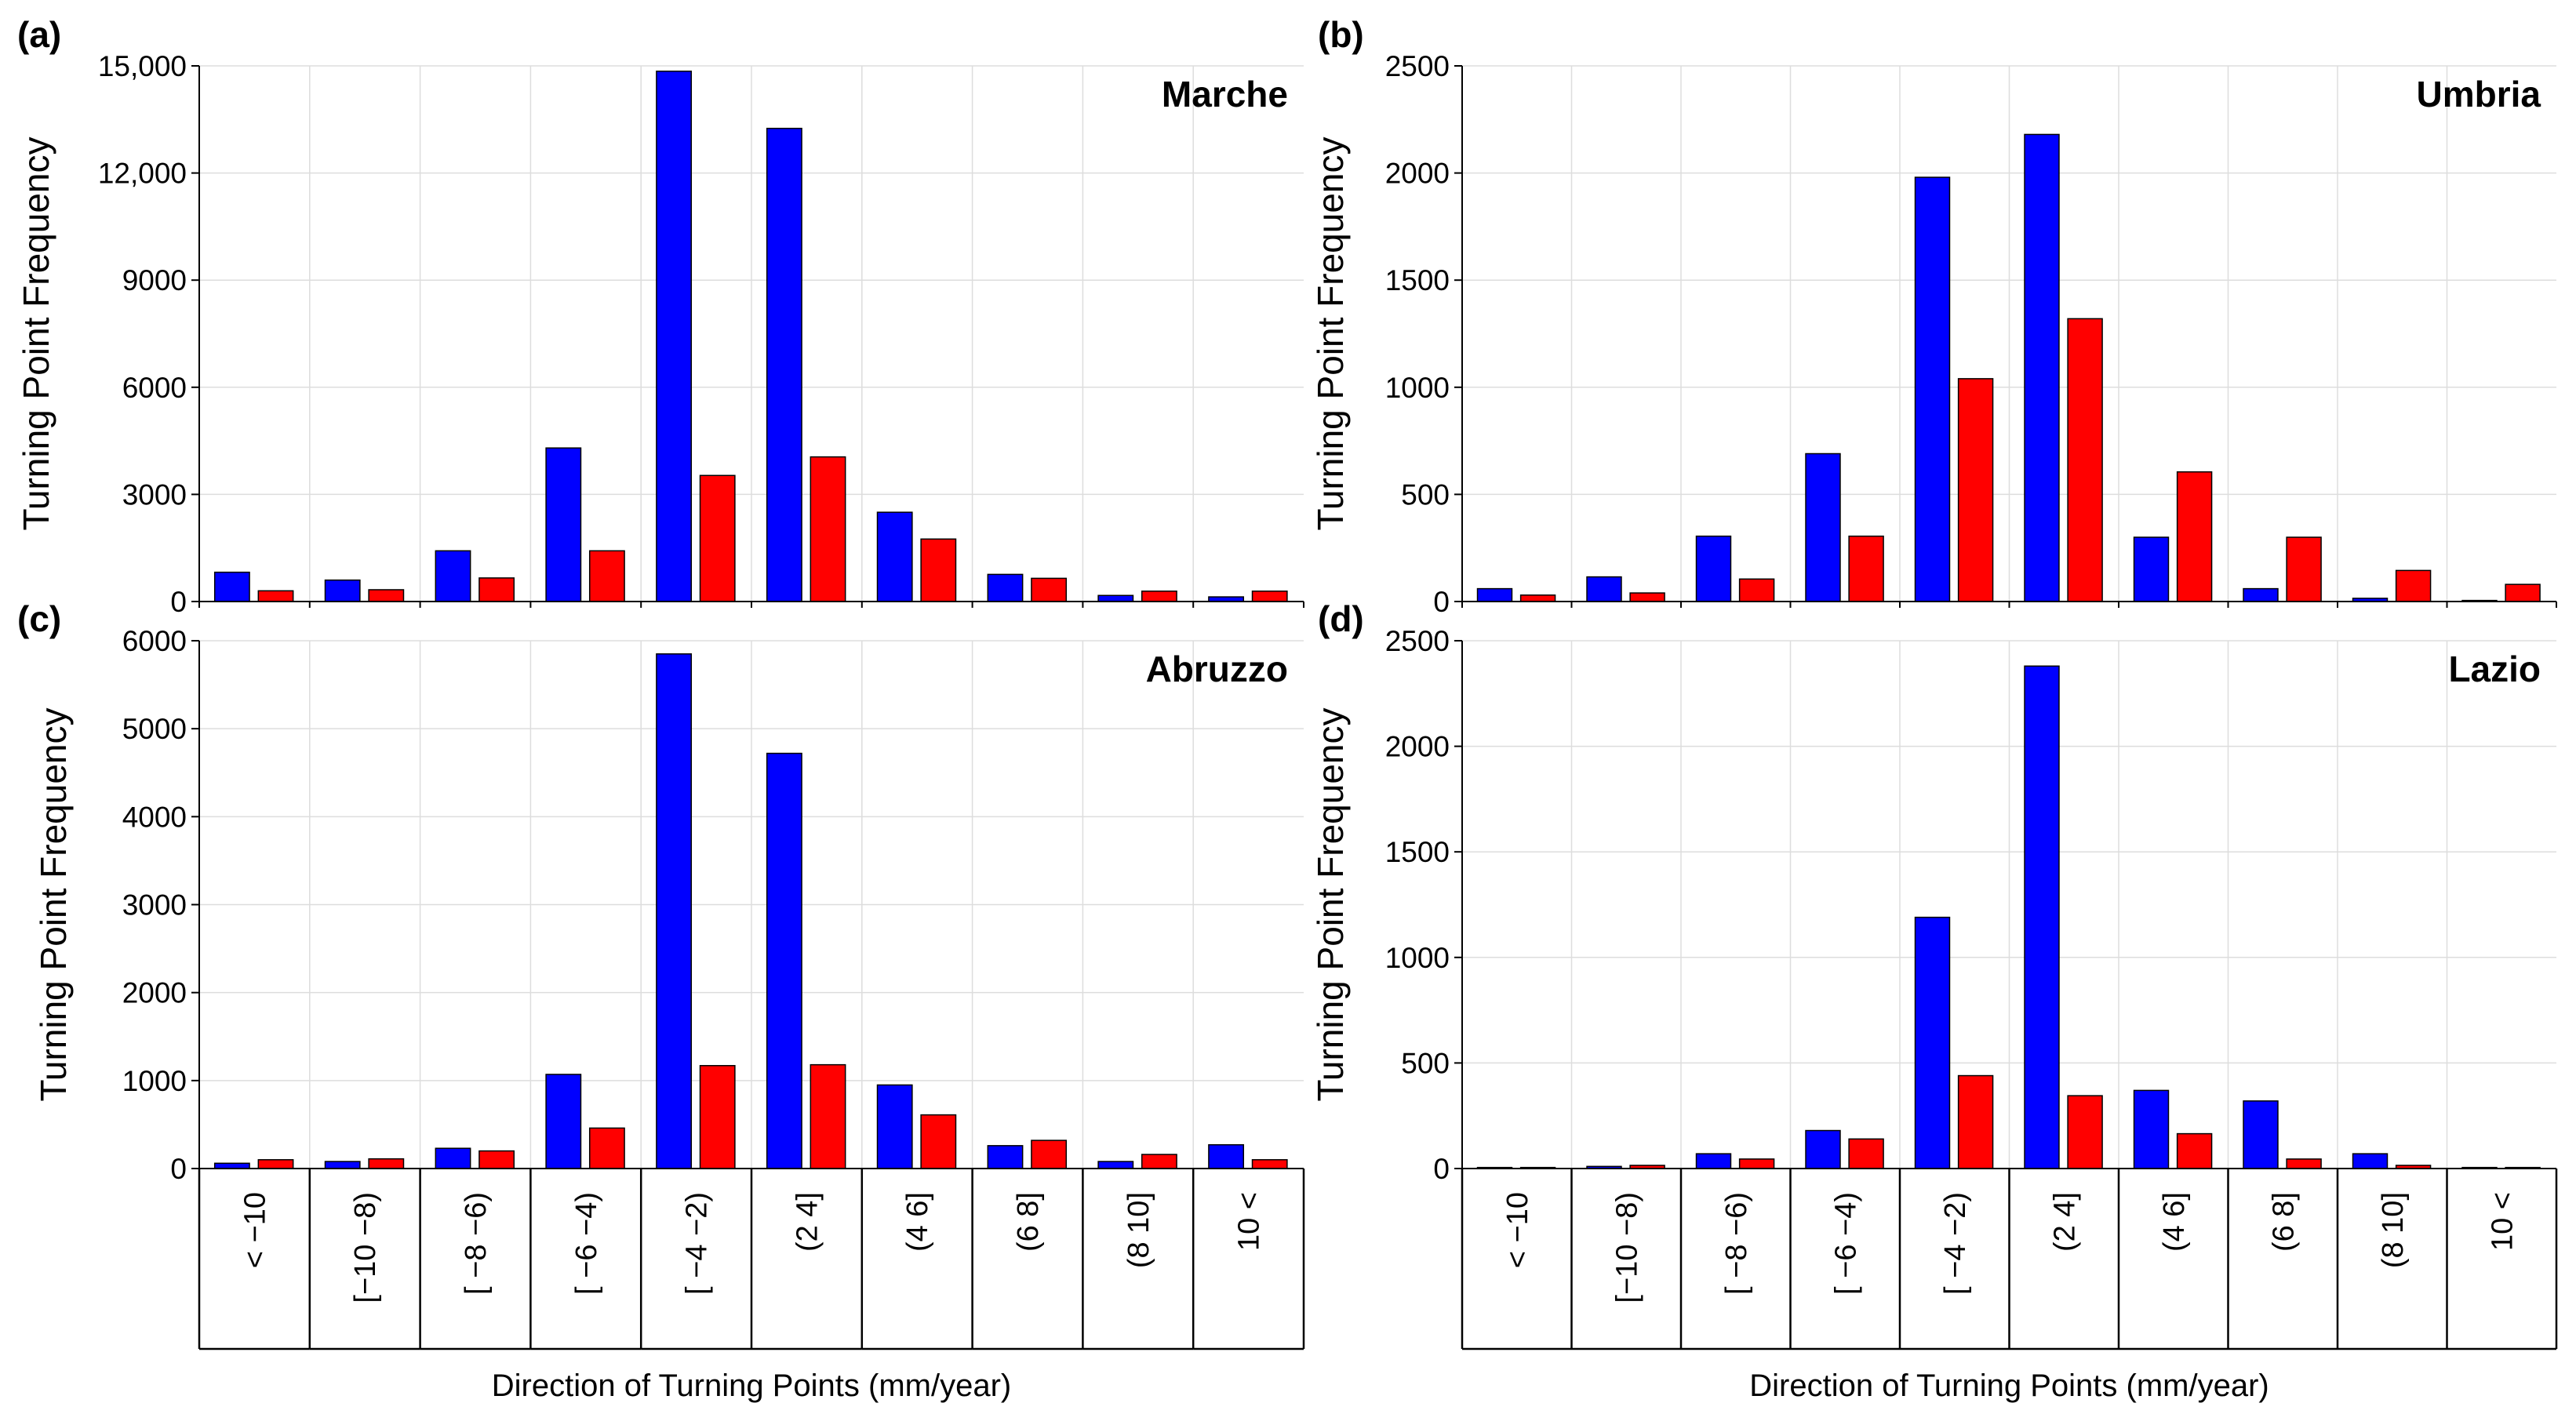 The height and width of the screenshot is (1414, 2576). What do you see at coordinates (142, 66) in the screenshot?
I see `y-tick-label: 15,000` at bounding box center [142, 66].